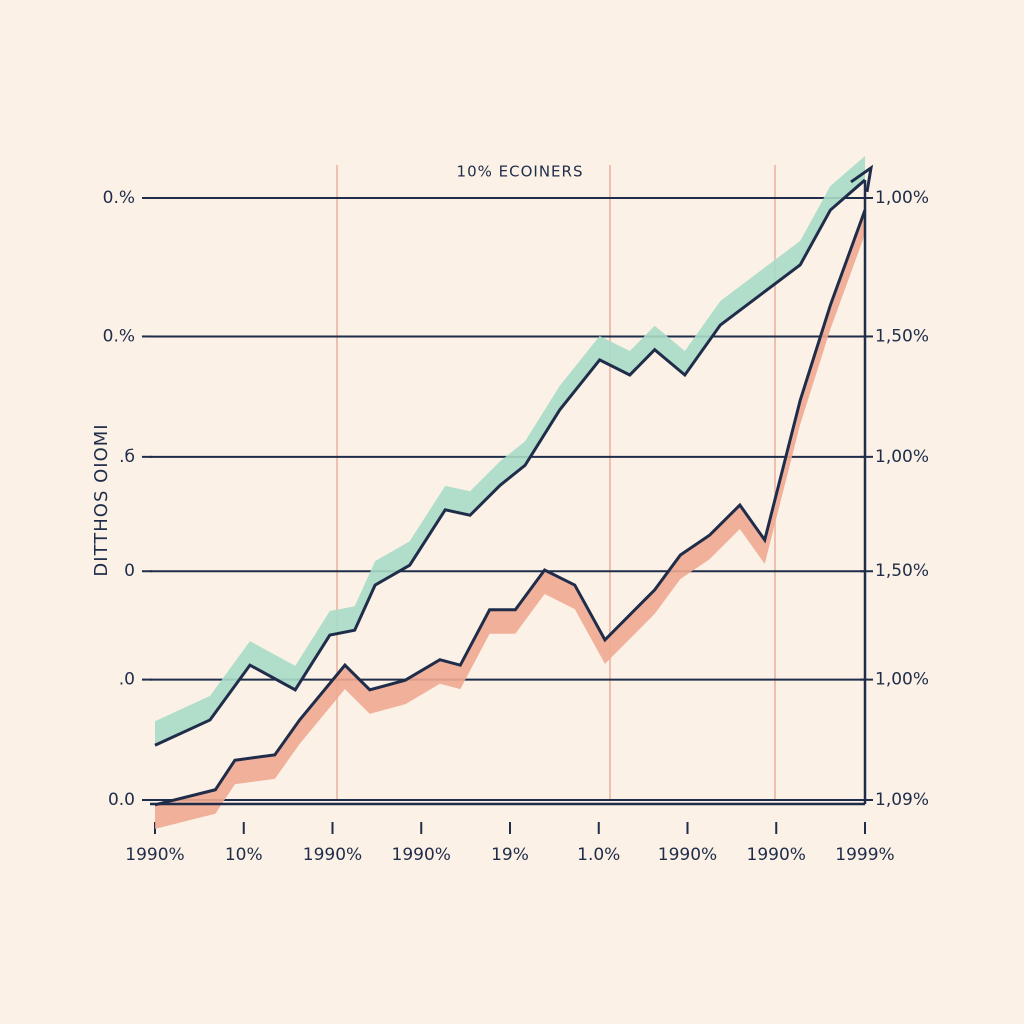 The width and height of the screenshot is (1024, 1024). What do you see at coordinates (902, 800) in the screenshot?
I see `y2-tick-label: 1,09%` at bounding box center [902, 800].